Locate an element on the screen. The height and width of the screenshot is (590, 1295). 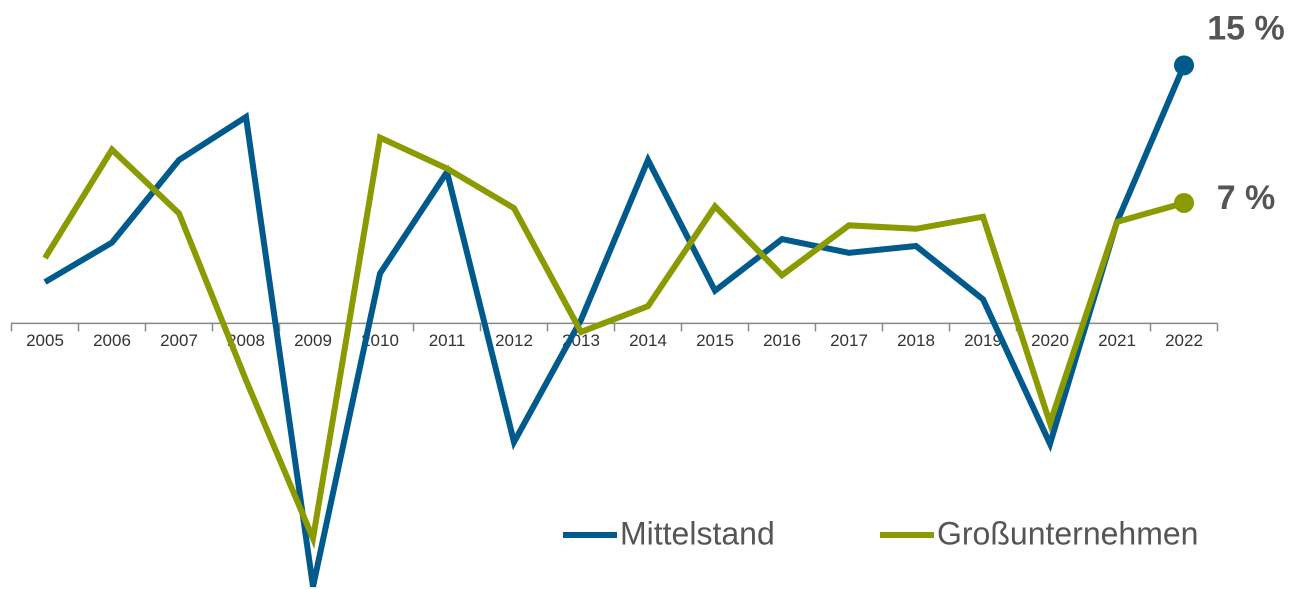
legend-label: Mittelstand is located at coordinates (697, 533).